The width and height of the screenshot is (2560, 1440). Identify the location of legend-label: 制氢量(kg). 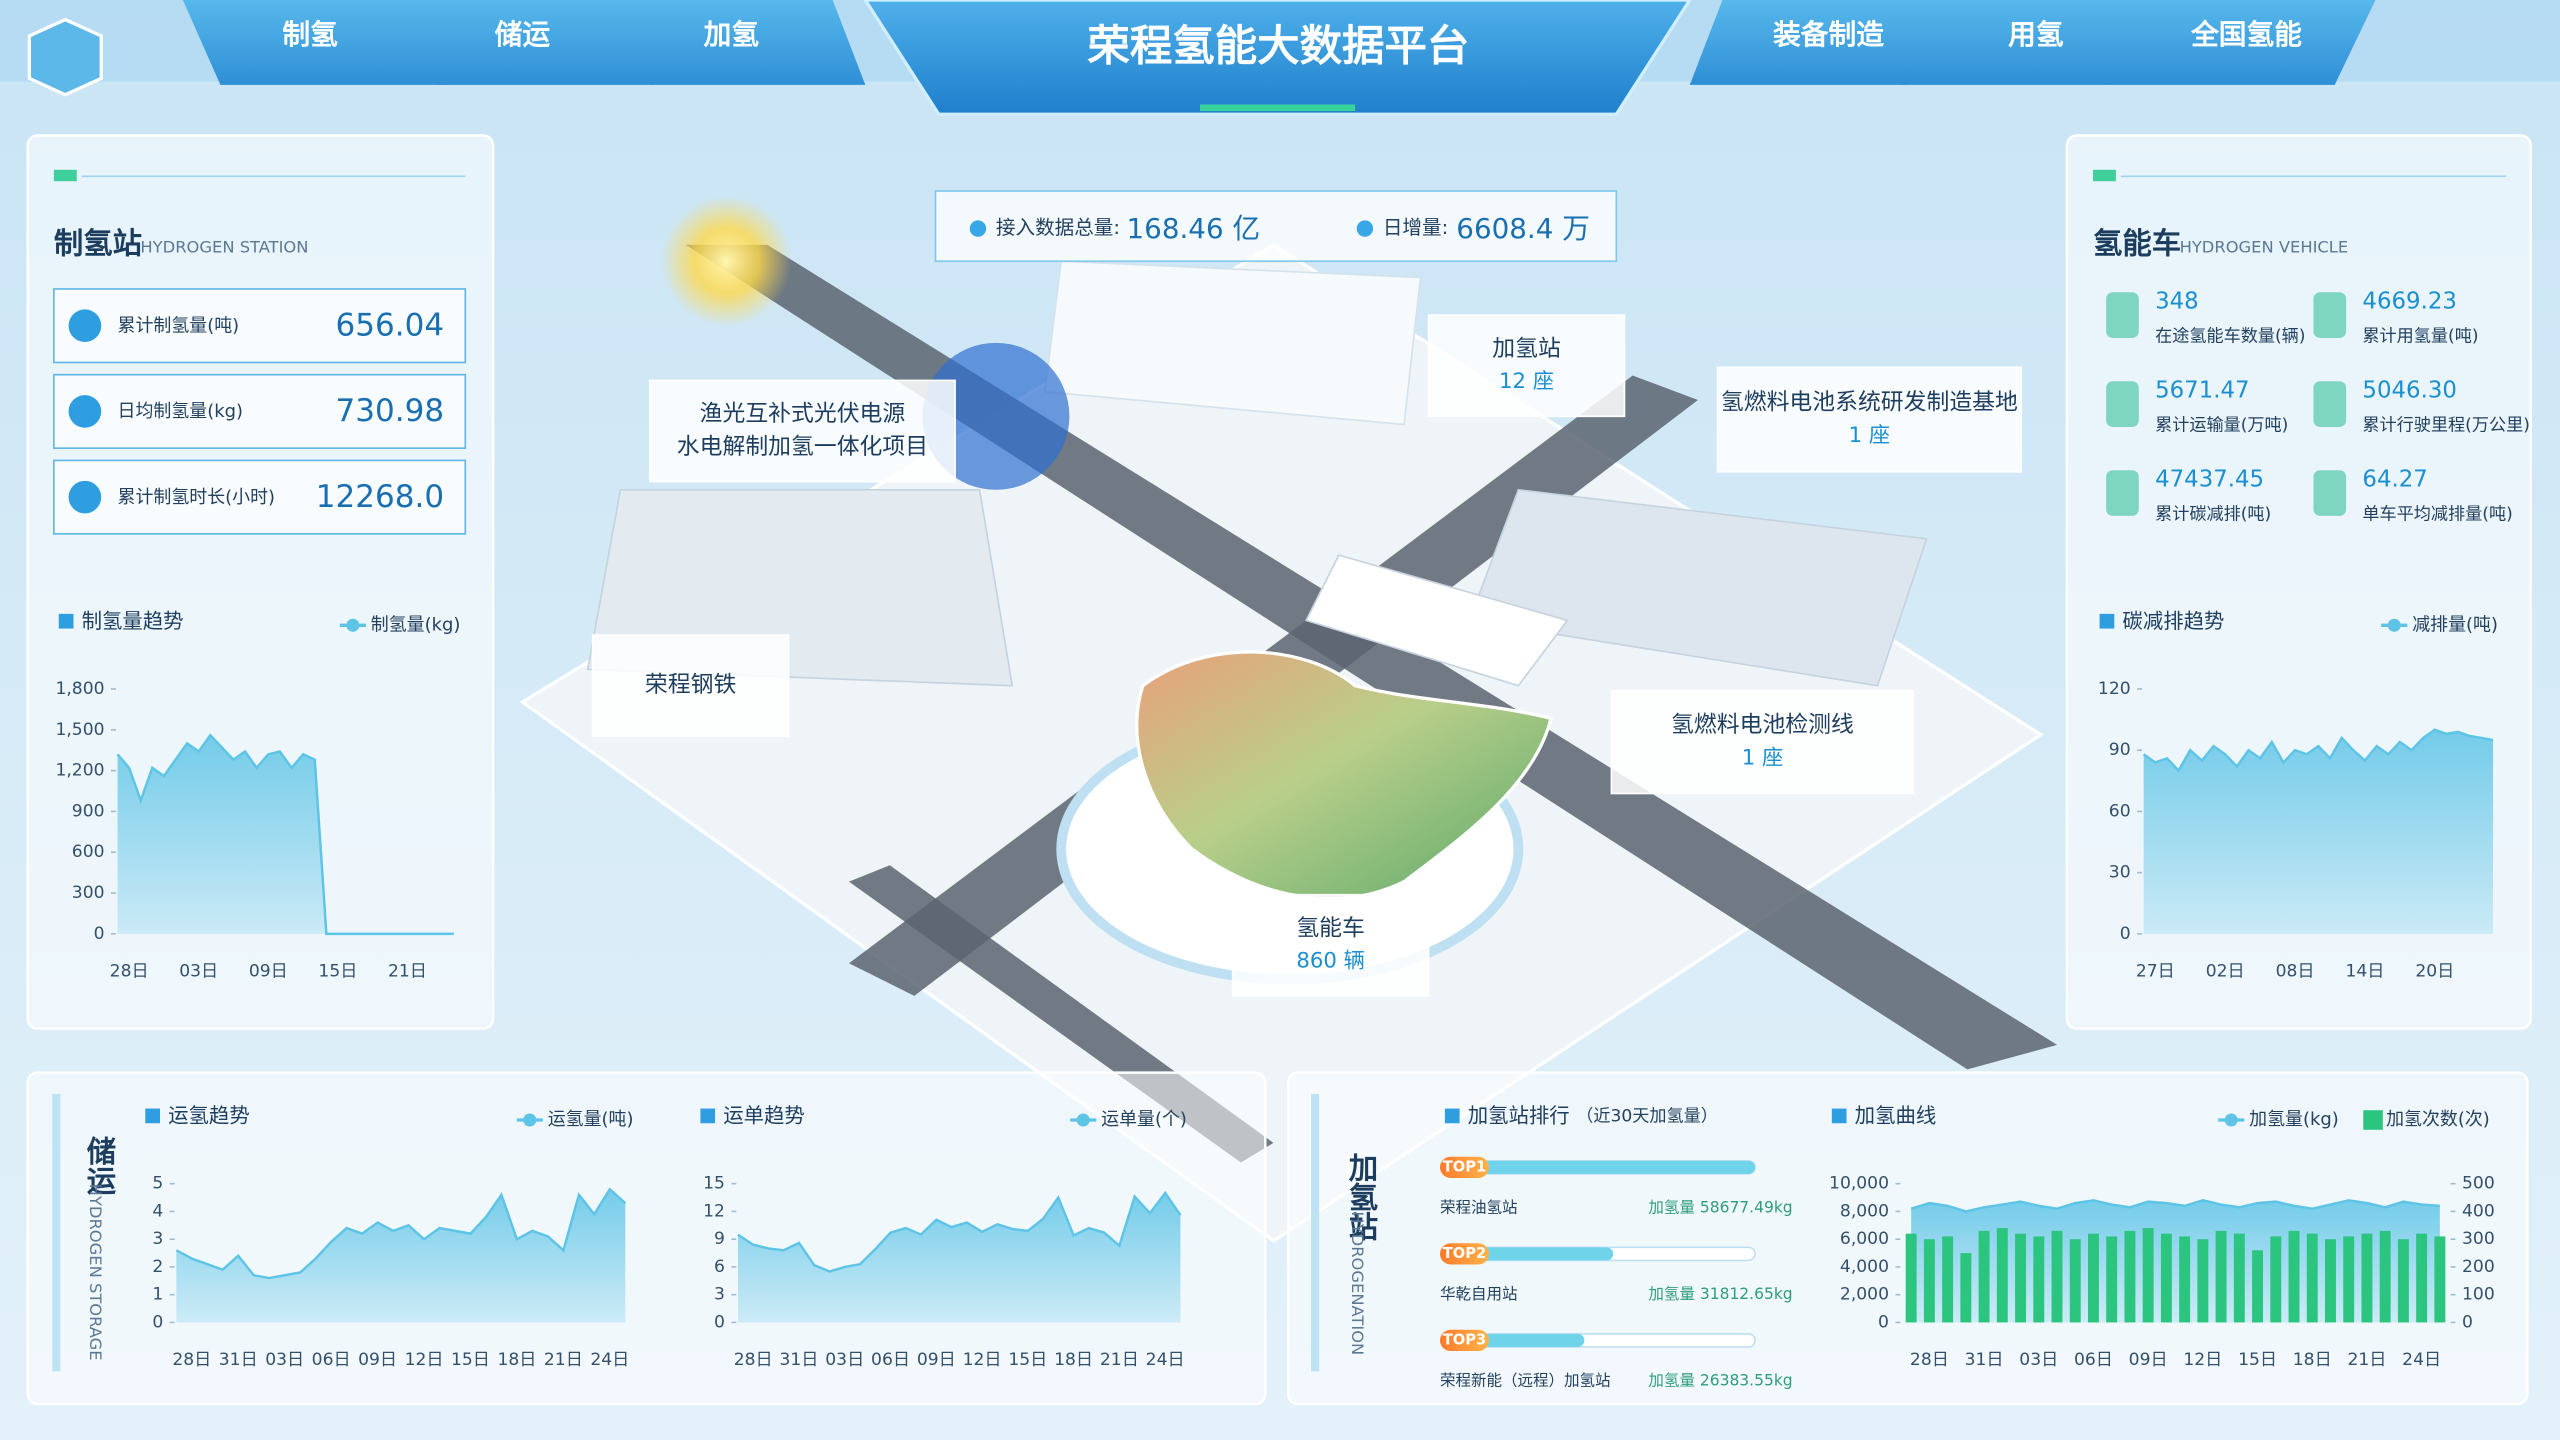
(416, 624).